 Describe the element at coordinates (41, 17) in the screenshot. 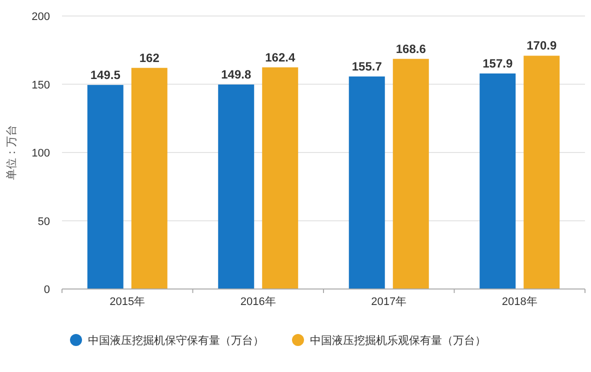

I see `y-tick-label: 200` at that location.